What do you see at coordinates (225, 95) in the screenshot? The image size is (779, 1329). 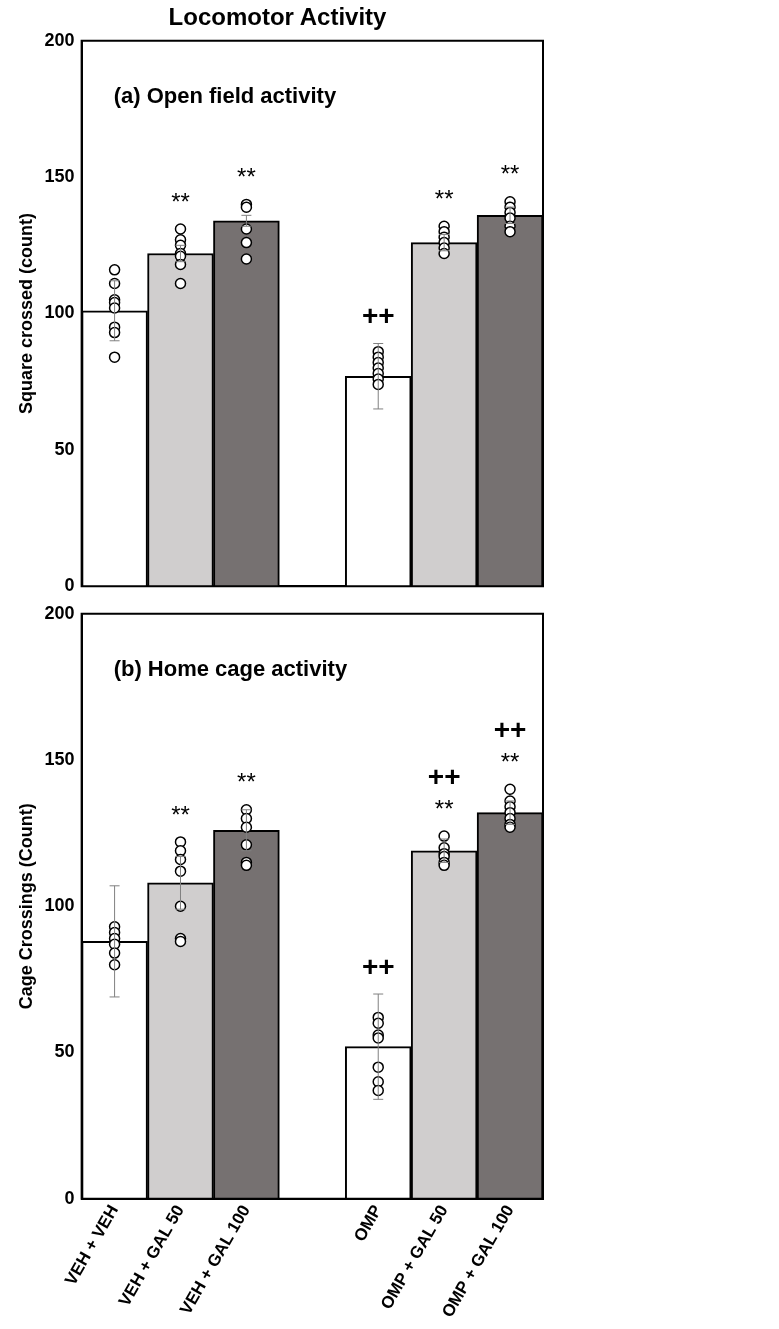 I see `annotation: (a) Open field activity` at bounding box center [225, 95].